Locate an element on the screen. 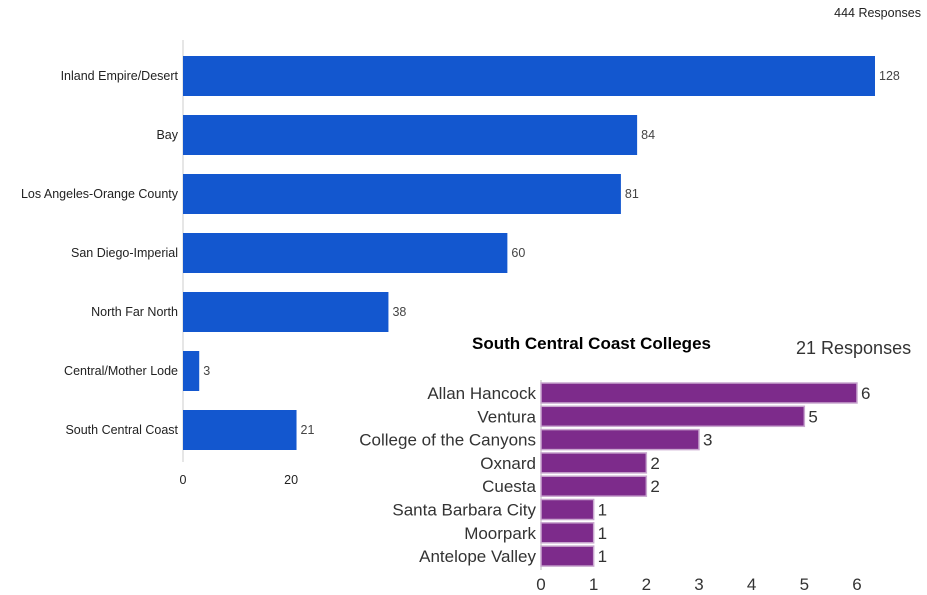 This screenshot has height=595, width=927. inset-value-label: 5 is located at coordinates (812, 416).